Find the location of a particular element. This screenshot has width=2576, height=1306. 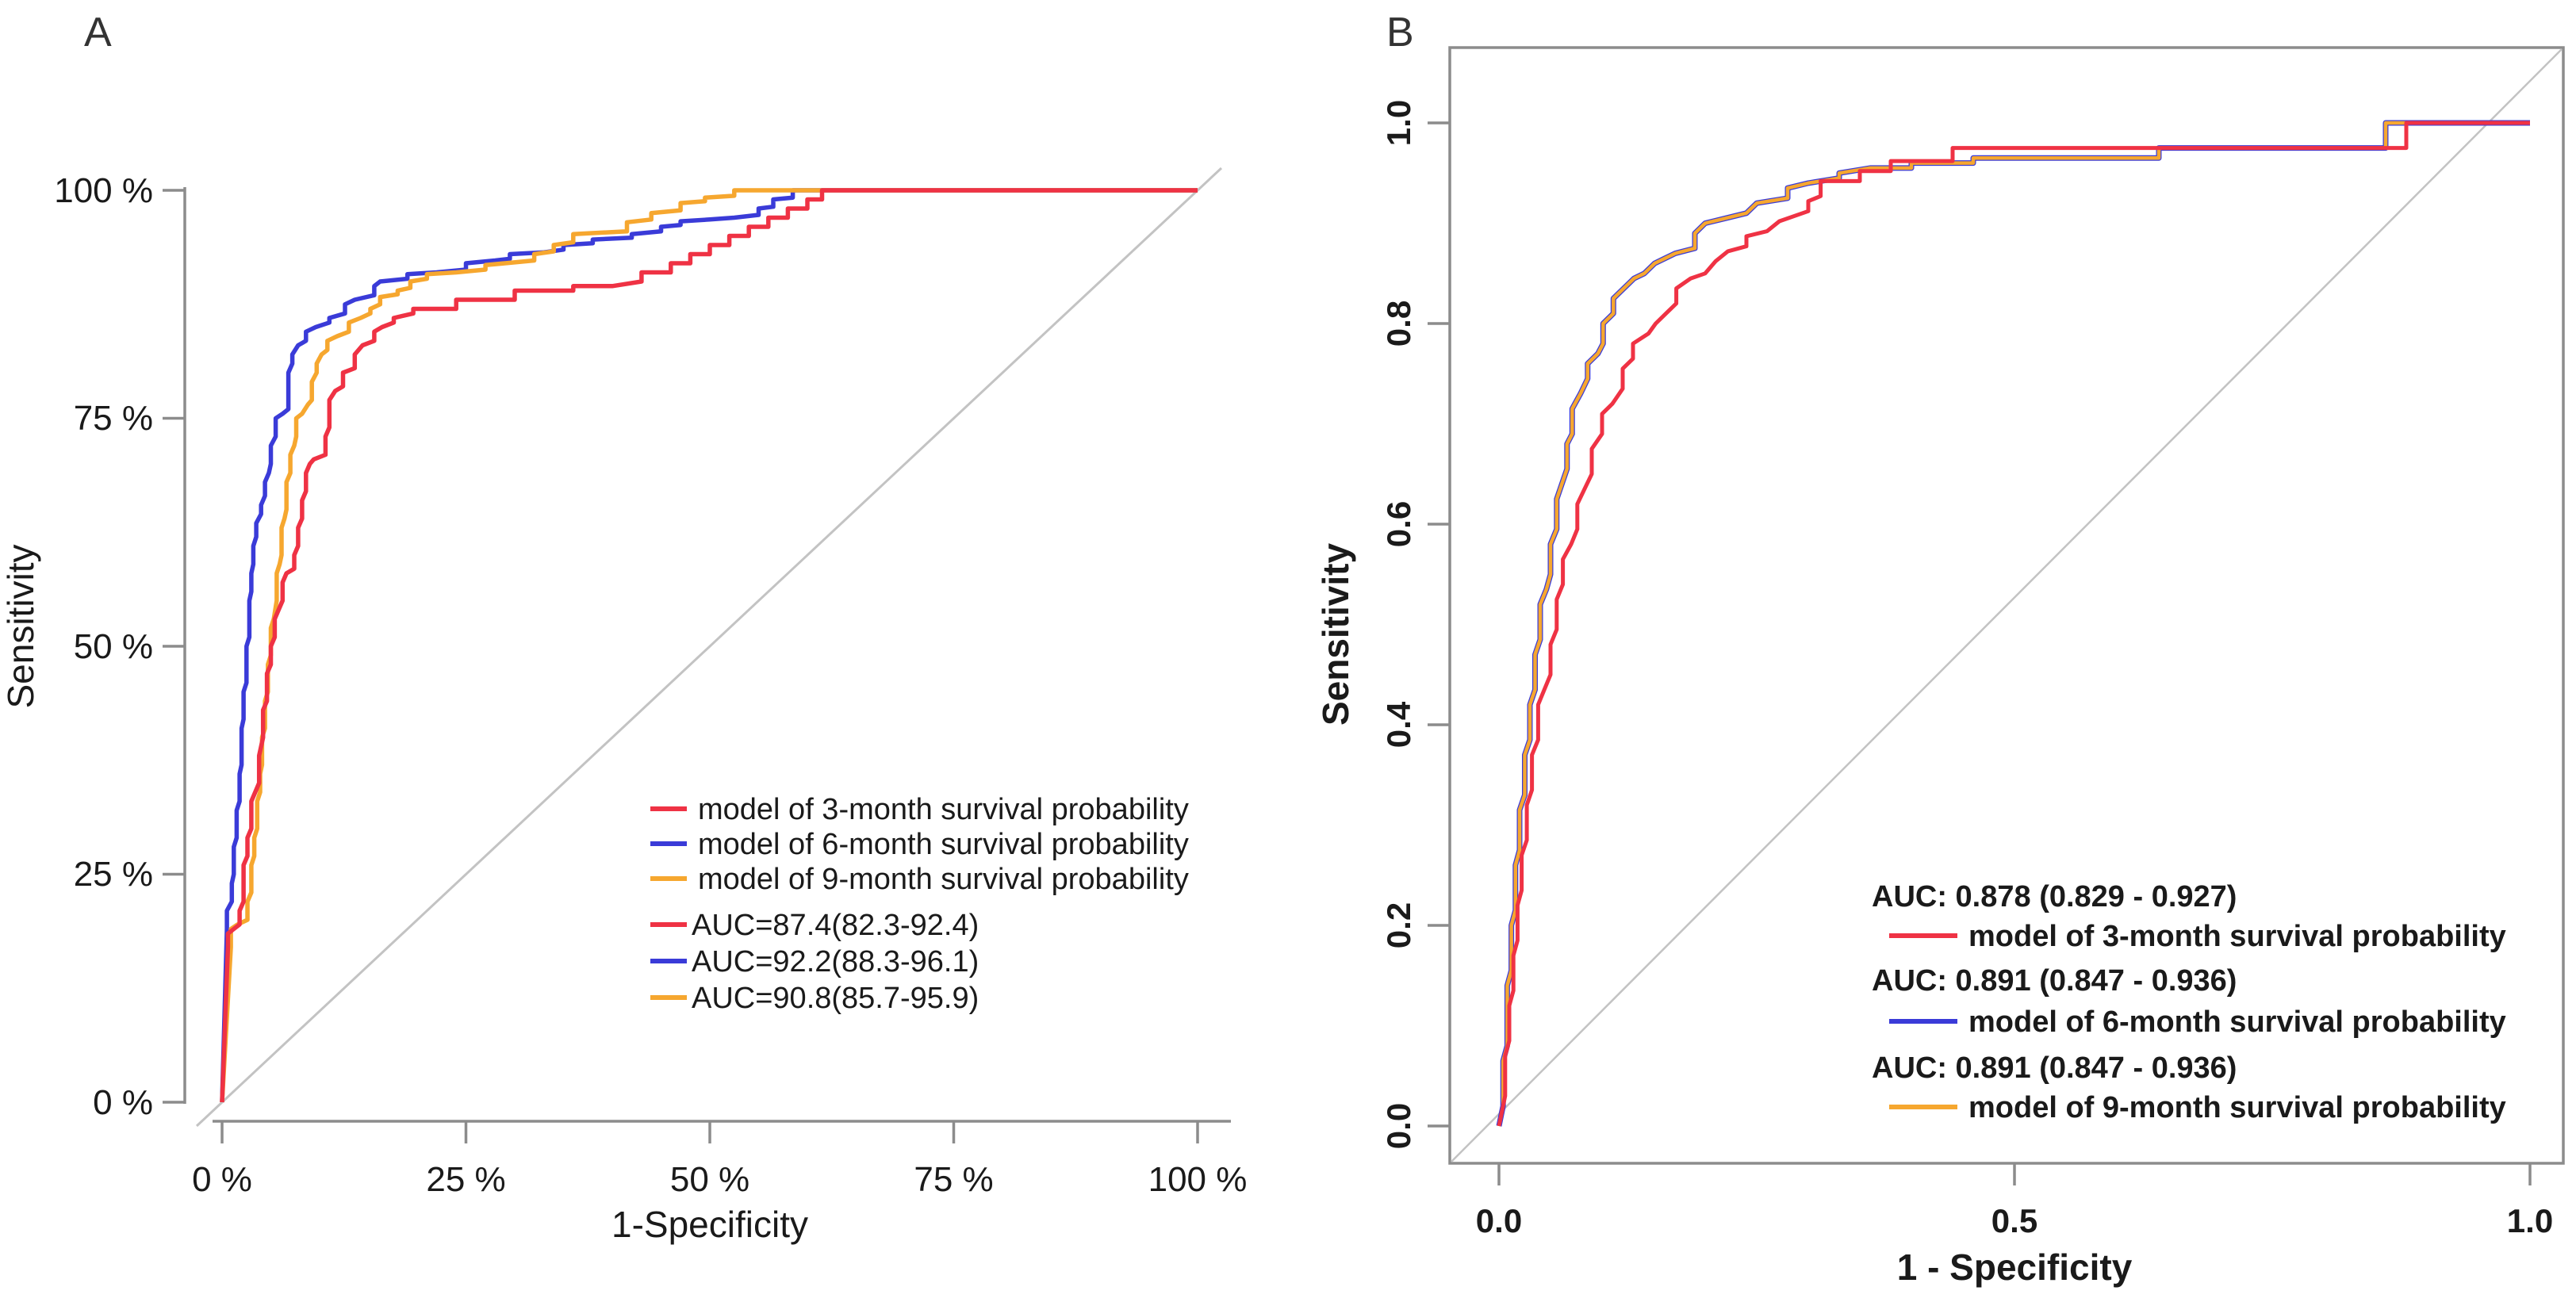

auc-label-3-month: AUC=87.4(82.3-92.4) is located at coordinates (836, 925).